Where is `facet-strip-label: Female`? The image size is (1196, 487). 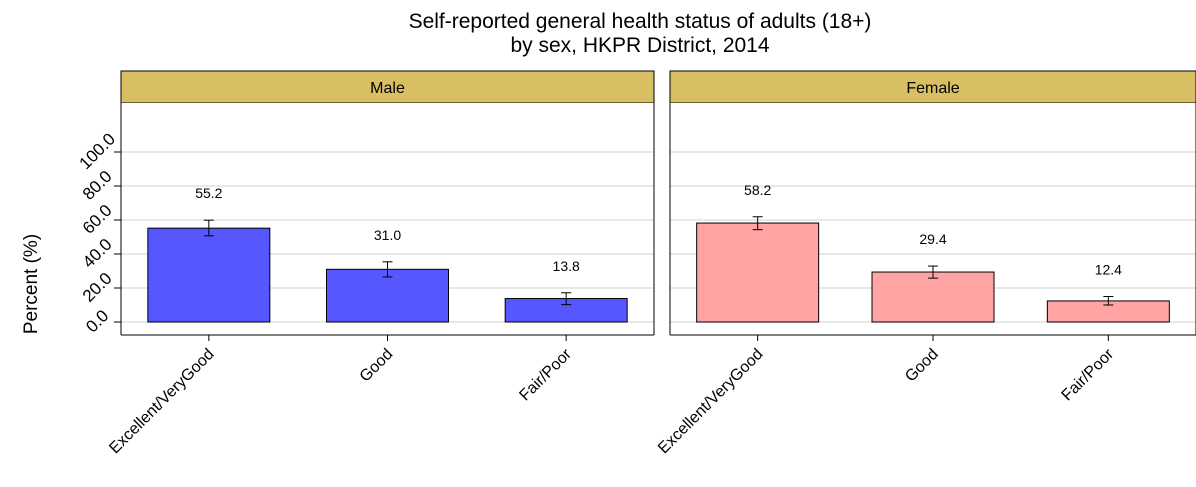
facet-strip-label: Female is located at coordinates (932, 88).